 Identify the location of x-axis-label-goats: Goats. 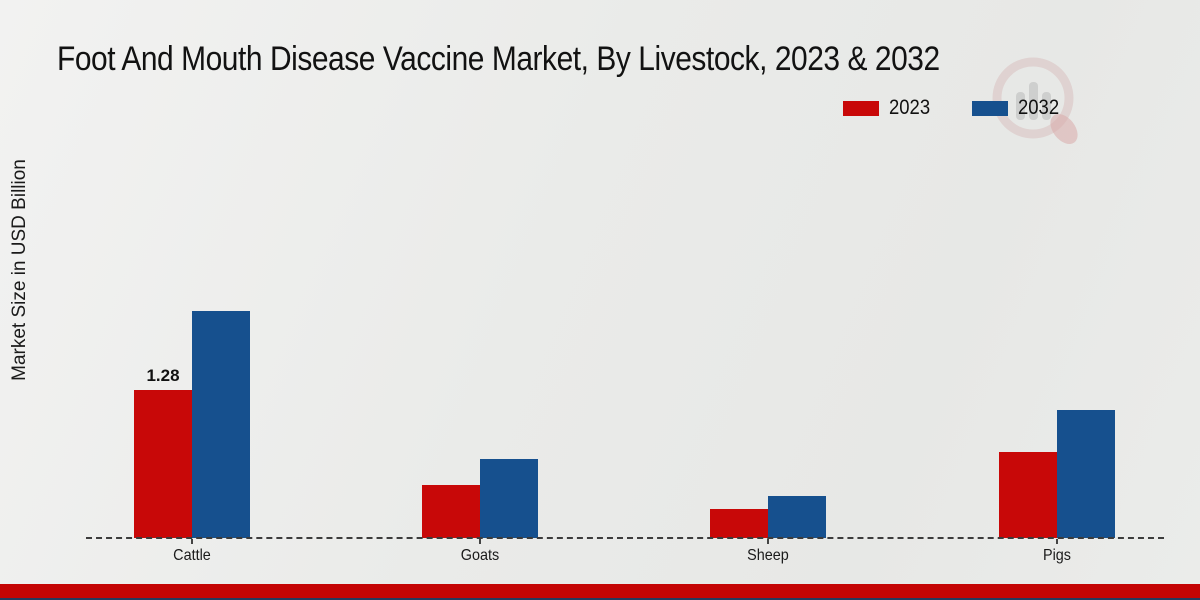
(480, 555).